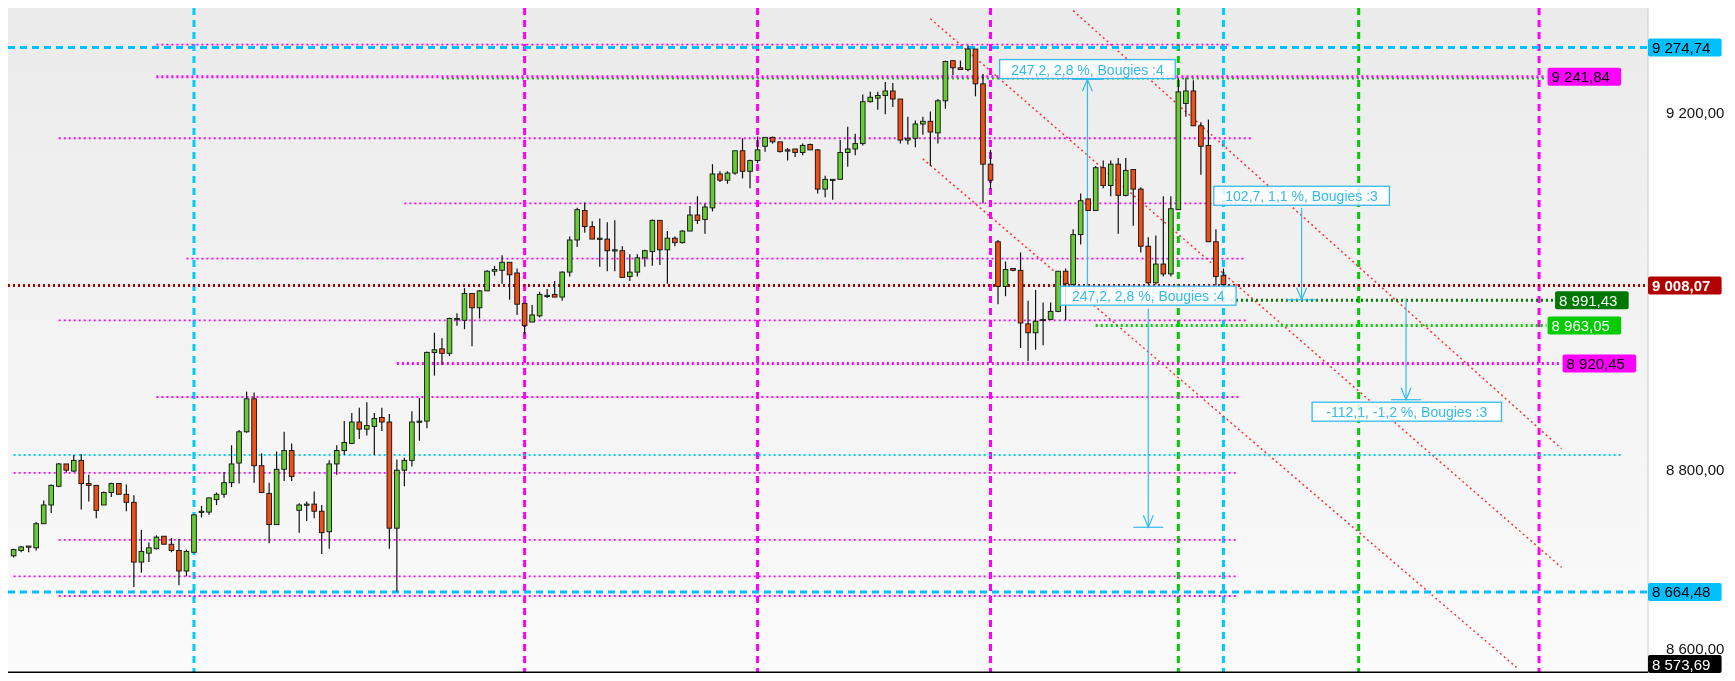 This screenshot has width=1735, height=681. Describe the element at coordinates (1302, 196) in the screenshot. I see `annotation: 102,7, 1,1 %, Bougies :3` at that location.